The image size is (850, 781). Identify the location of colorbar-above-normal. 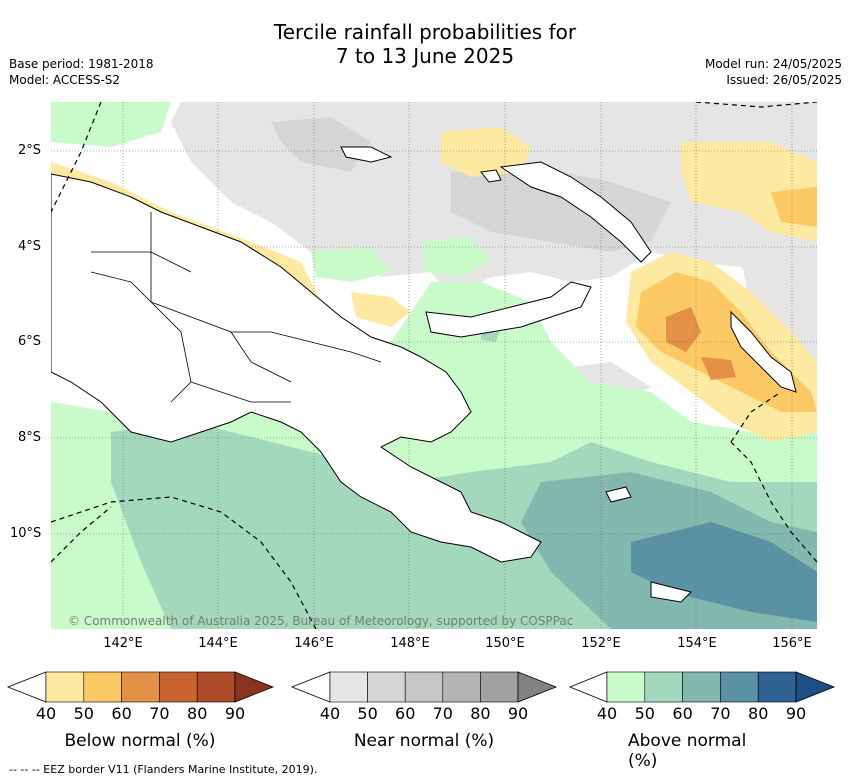
(702, 687).